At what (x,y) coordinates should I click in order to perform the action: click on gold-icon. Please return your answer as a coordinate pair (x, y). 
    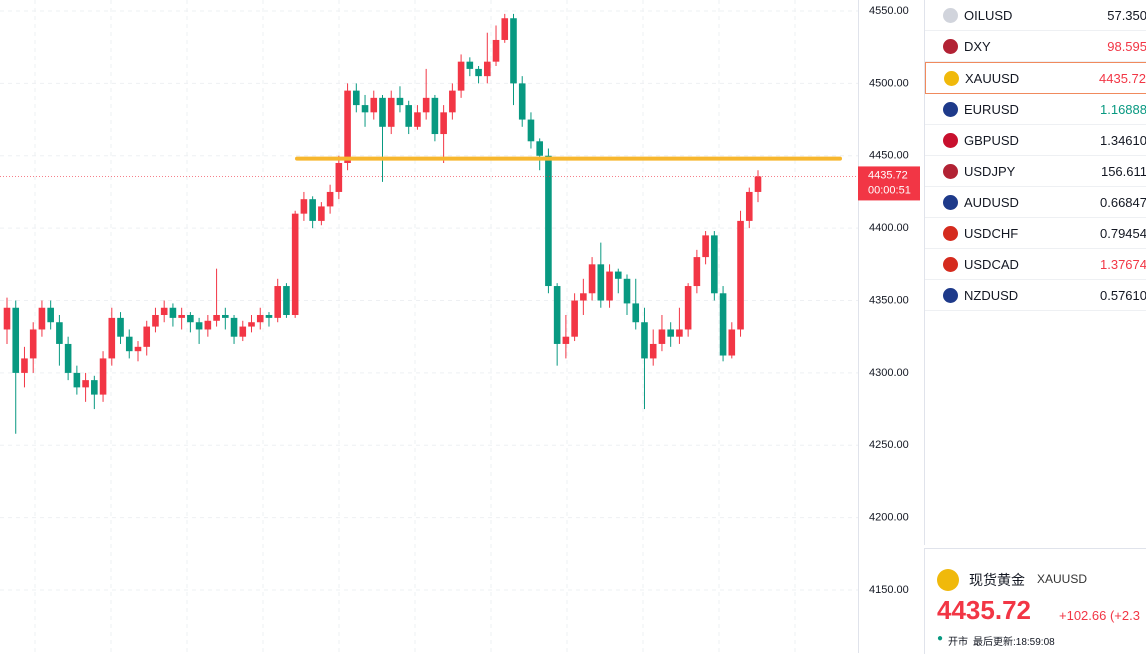
    Looking at the image, I should click on (948, 580).